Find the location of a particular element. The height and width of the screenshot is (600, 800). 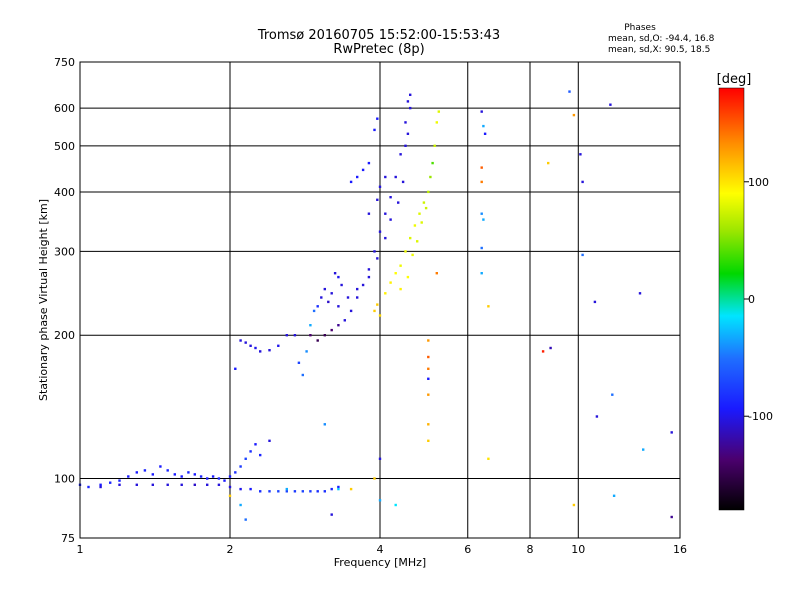

colorbar-tick-label: -100 is located at coordinates (760, 416).